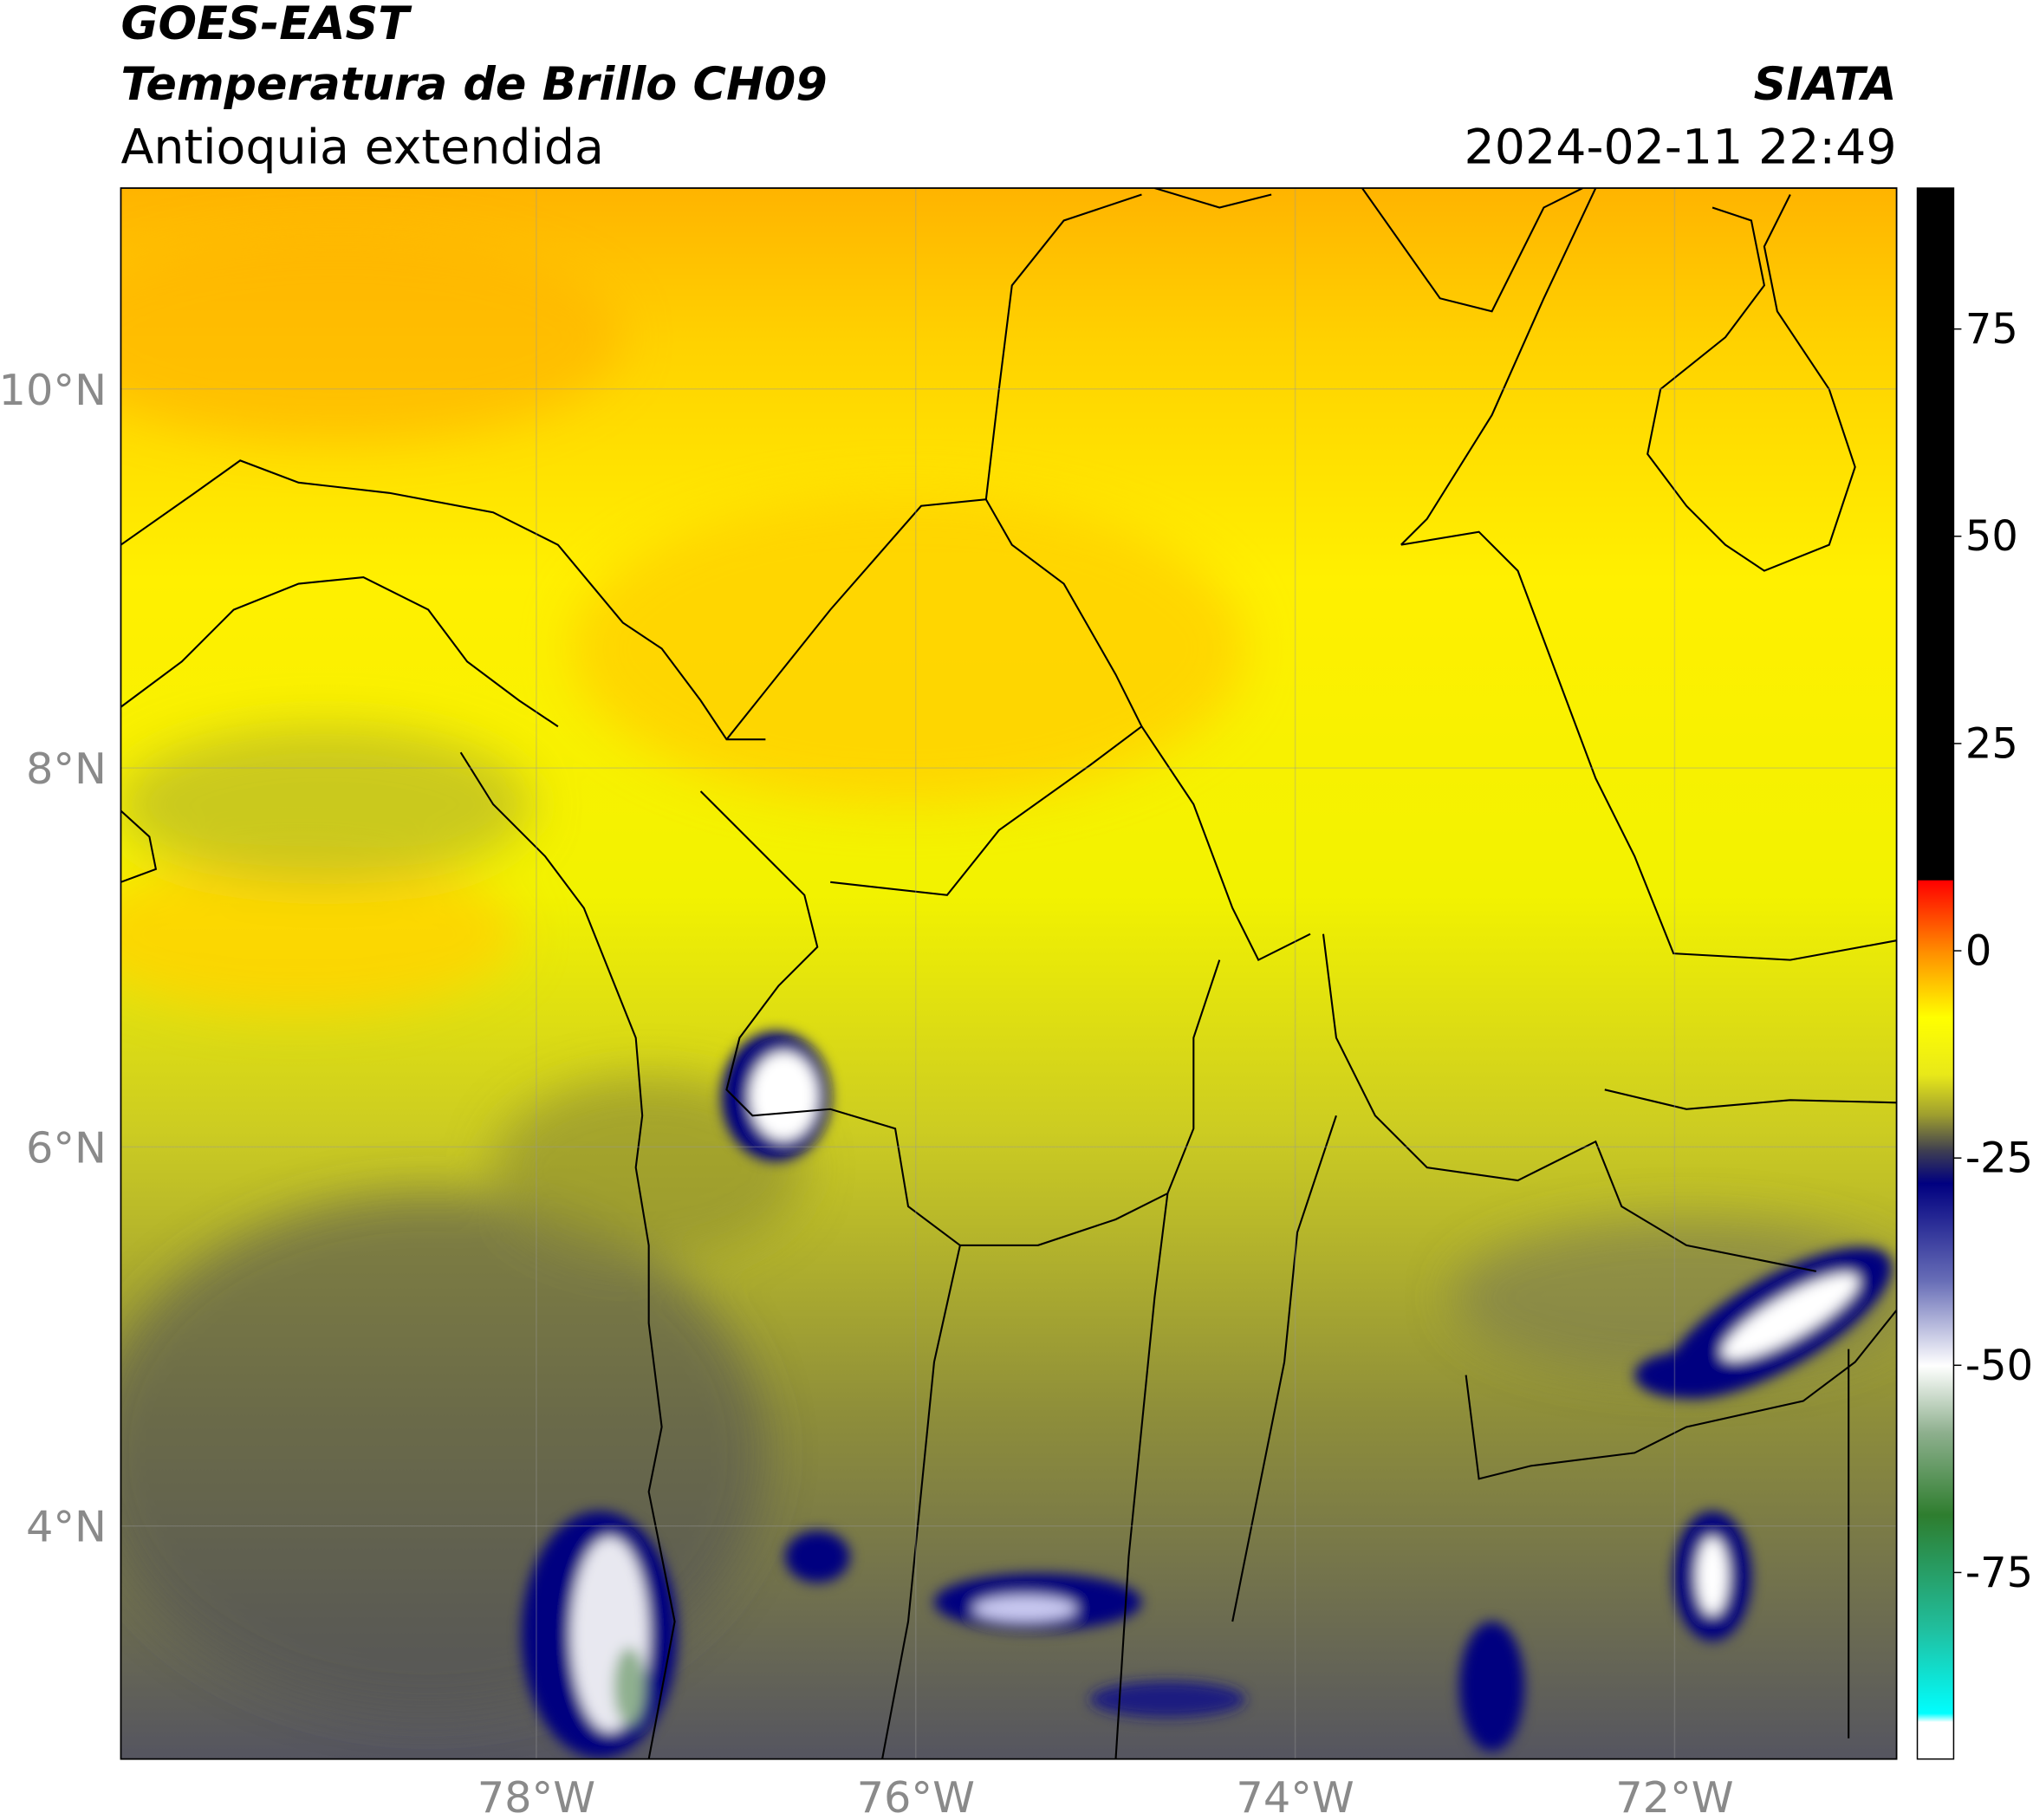 The width and height of the screenshot is (2033, 1820). Describe the element at coordinates (66, 1527) in the screenshot. I see `y-tick-label: 4°N` at that location.